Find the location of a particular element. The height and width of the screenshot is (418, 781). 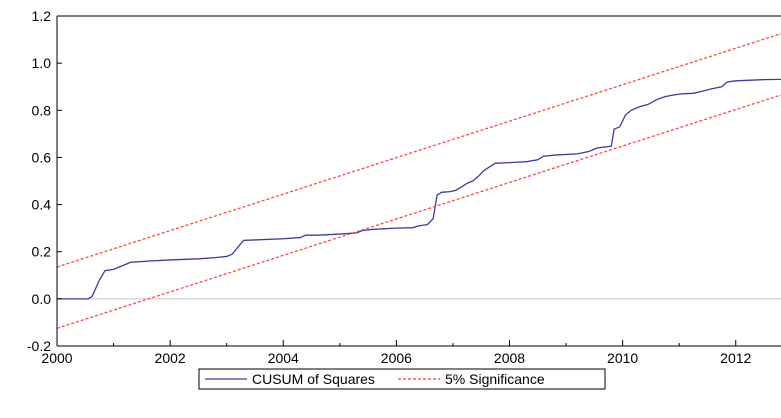

legend: CUSUM of Squares 5% Significance is located at coordinates (402, 379).